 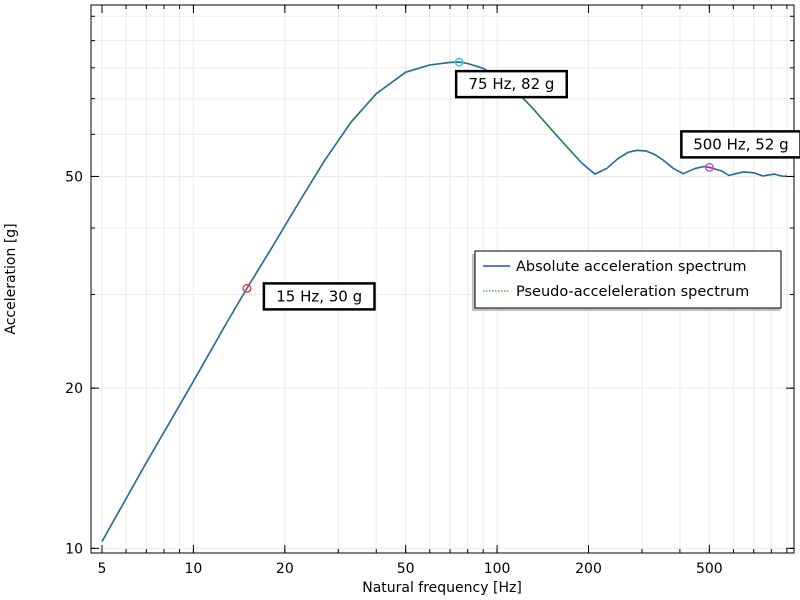 What do you see at coordinates (631, 267) in the screenshot?
I see `legend-label-absolute: Absolute acceleration spectrum` at bounding box center [631, 267].